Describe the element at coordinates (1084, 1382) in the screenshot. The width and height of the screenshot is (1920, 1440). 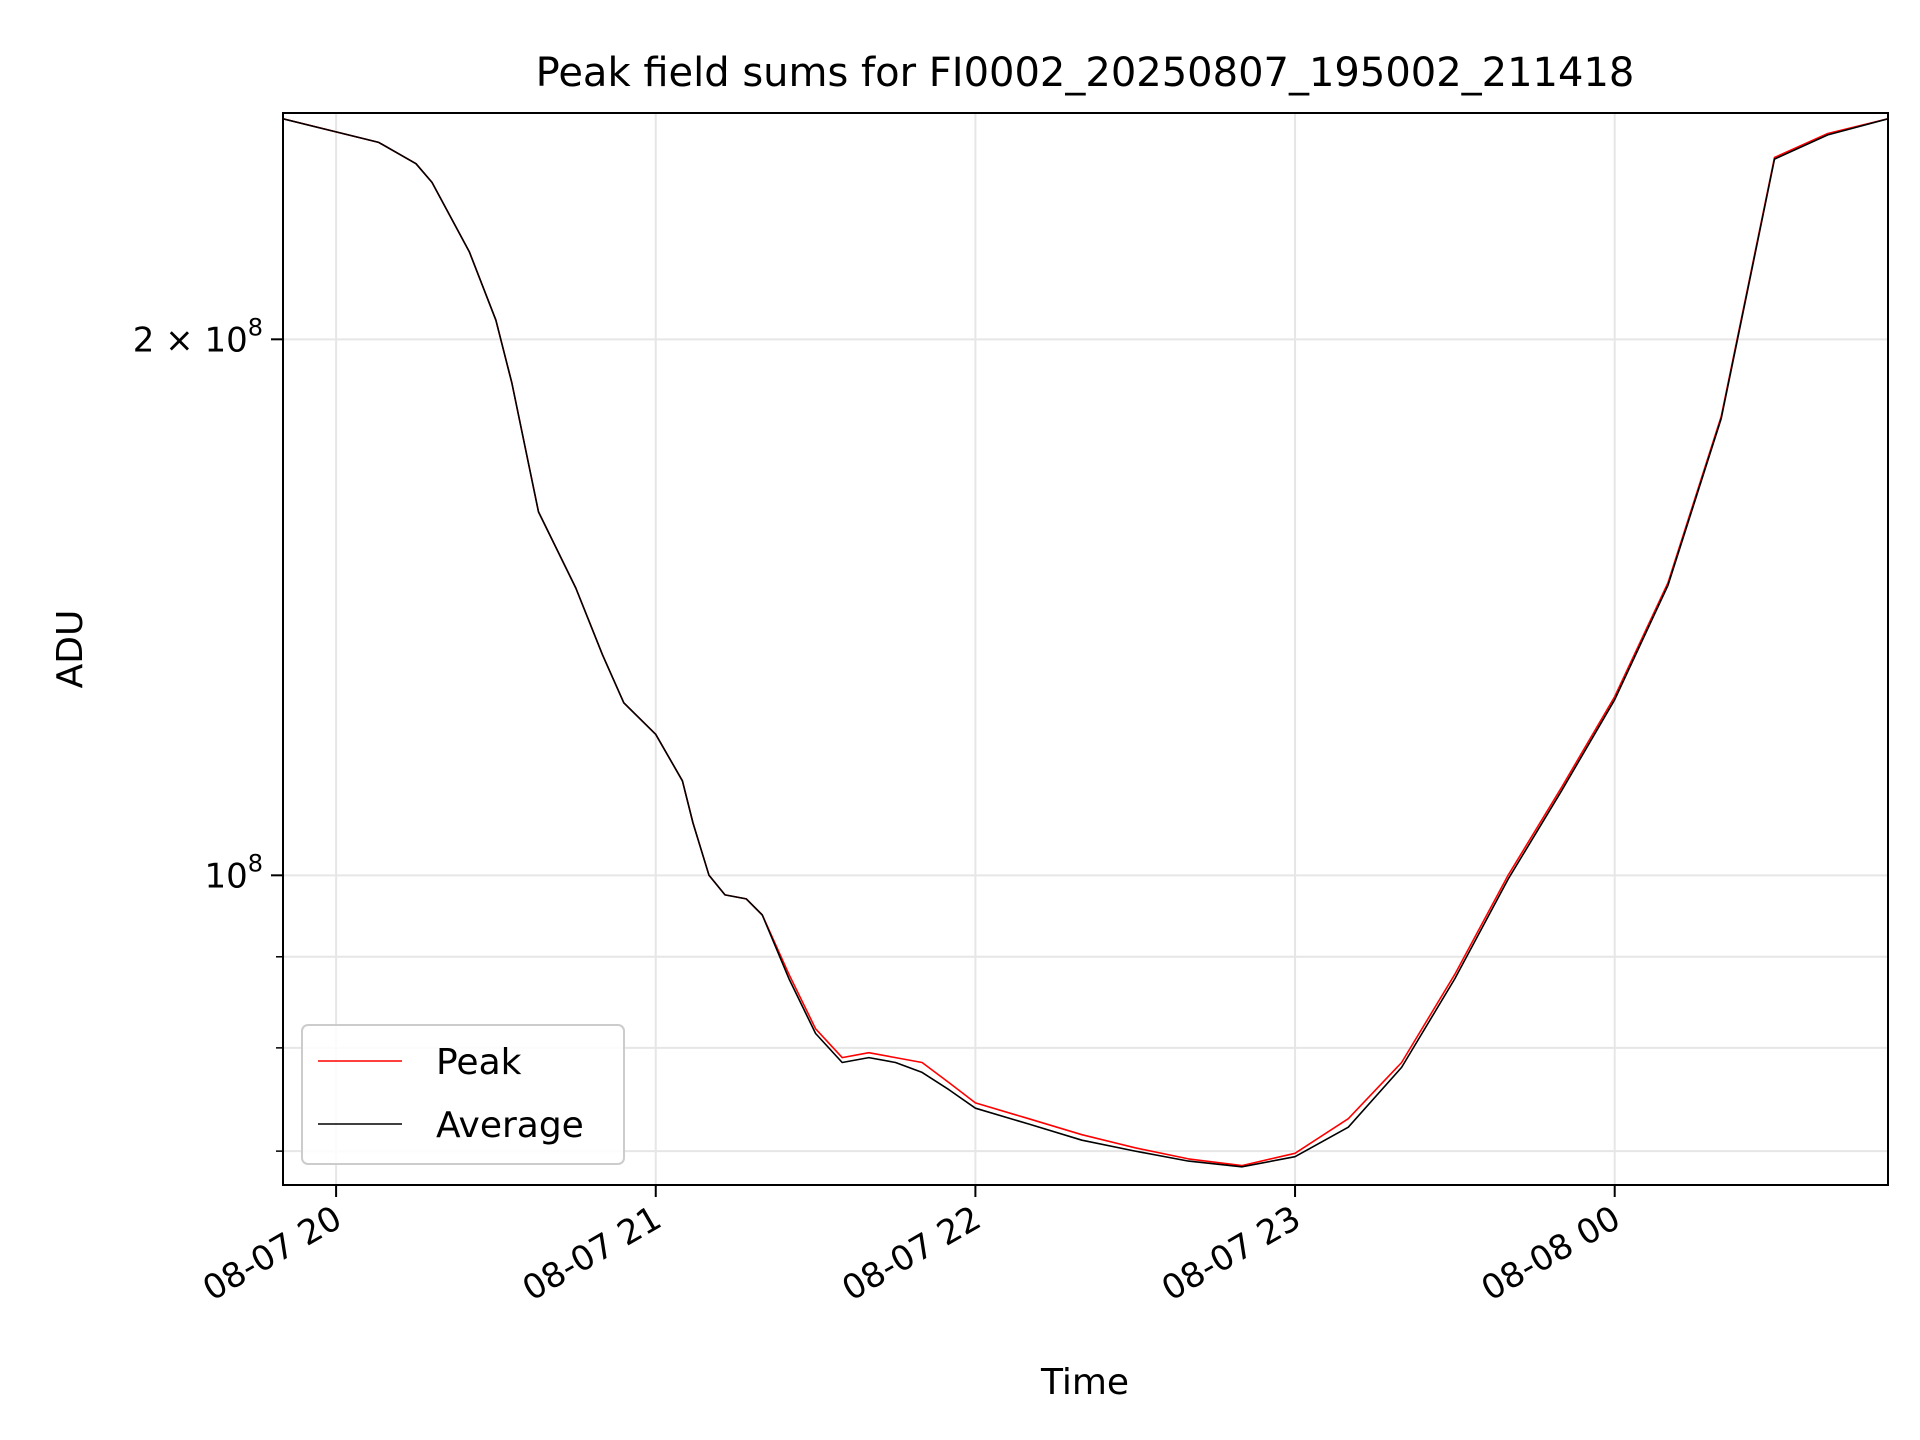
I see `x-axis-label: Time` at that location.